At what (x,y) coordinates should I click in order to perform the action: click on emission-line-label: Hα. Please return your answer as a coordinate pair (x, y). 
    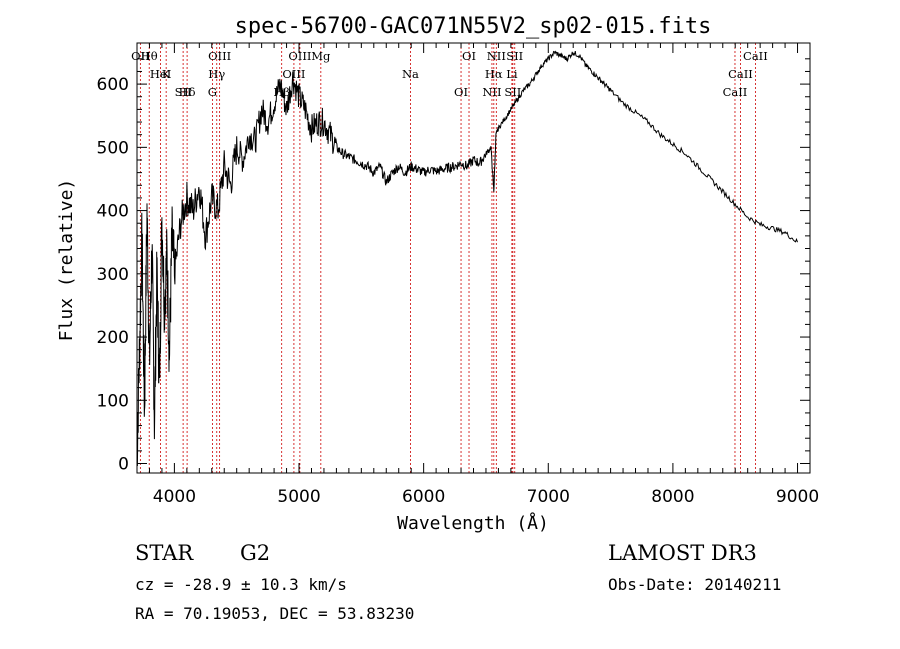
    Looking at the image, I should click on (494, 74).